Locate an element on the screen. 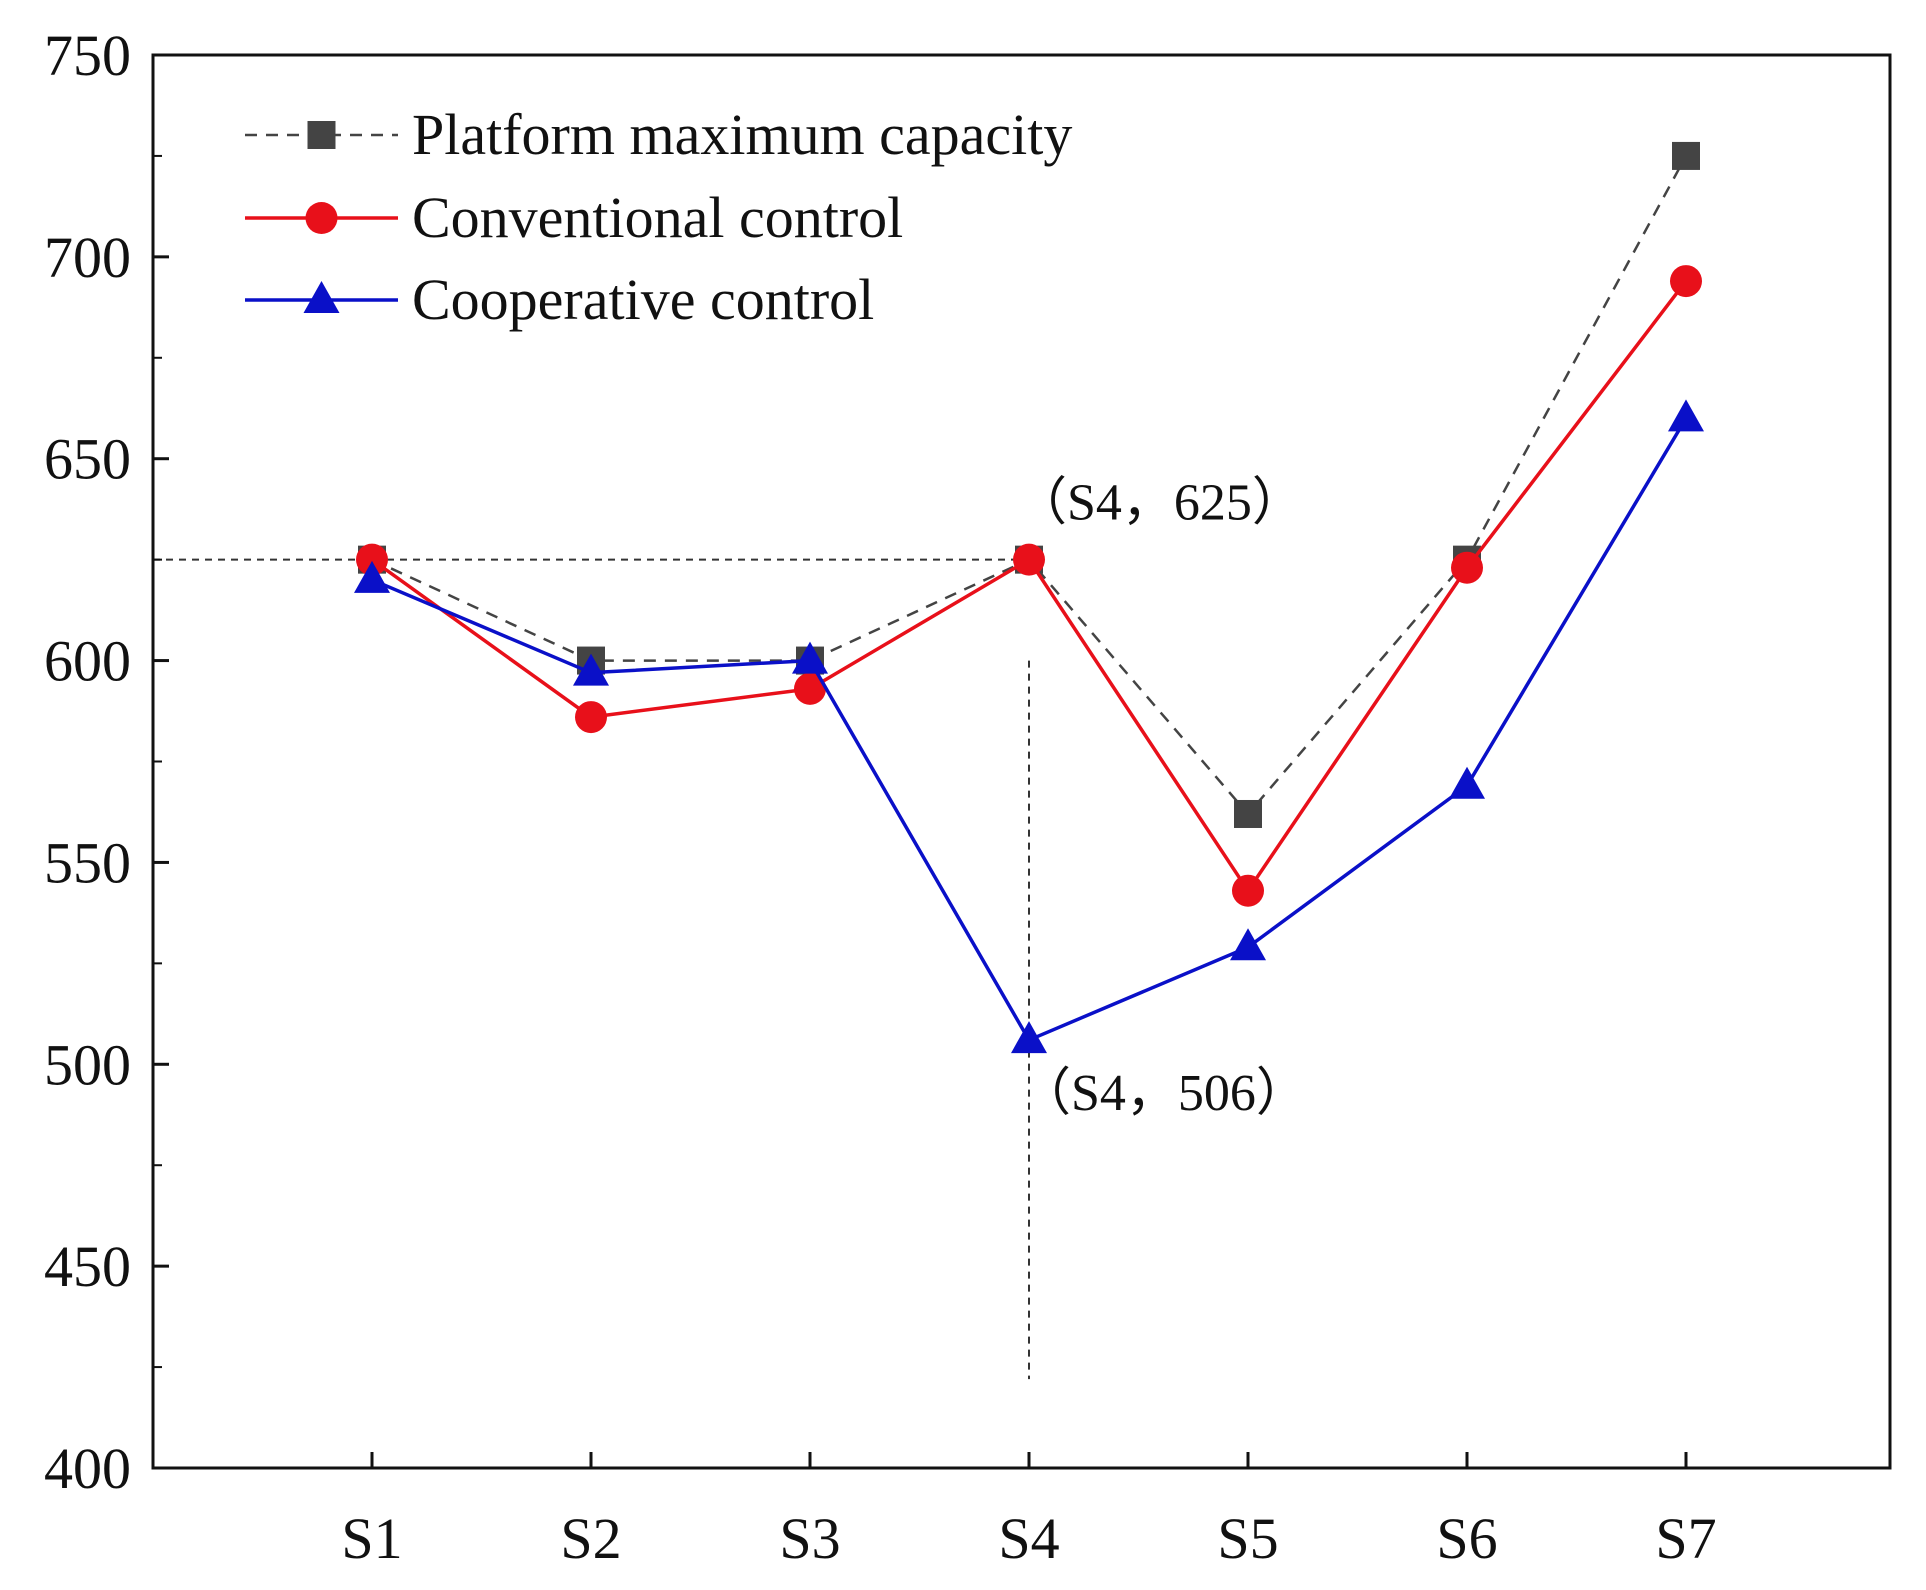 The width and height of the screenshot is (1926, 1590). x-tick-label: S6 is located at coordinates (1466, 1538).